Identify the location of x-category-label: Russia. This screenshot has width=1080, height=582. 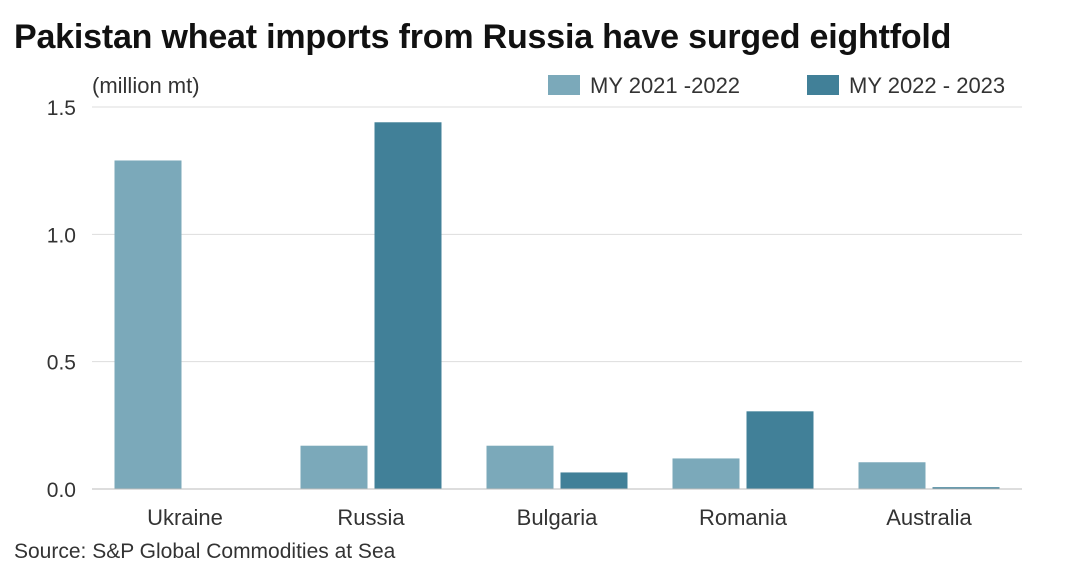
(371, 517).